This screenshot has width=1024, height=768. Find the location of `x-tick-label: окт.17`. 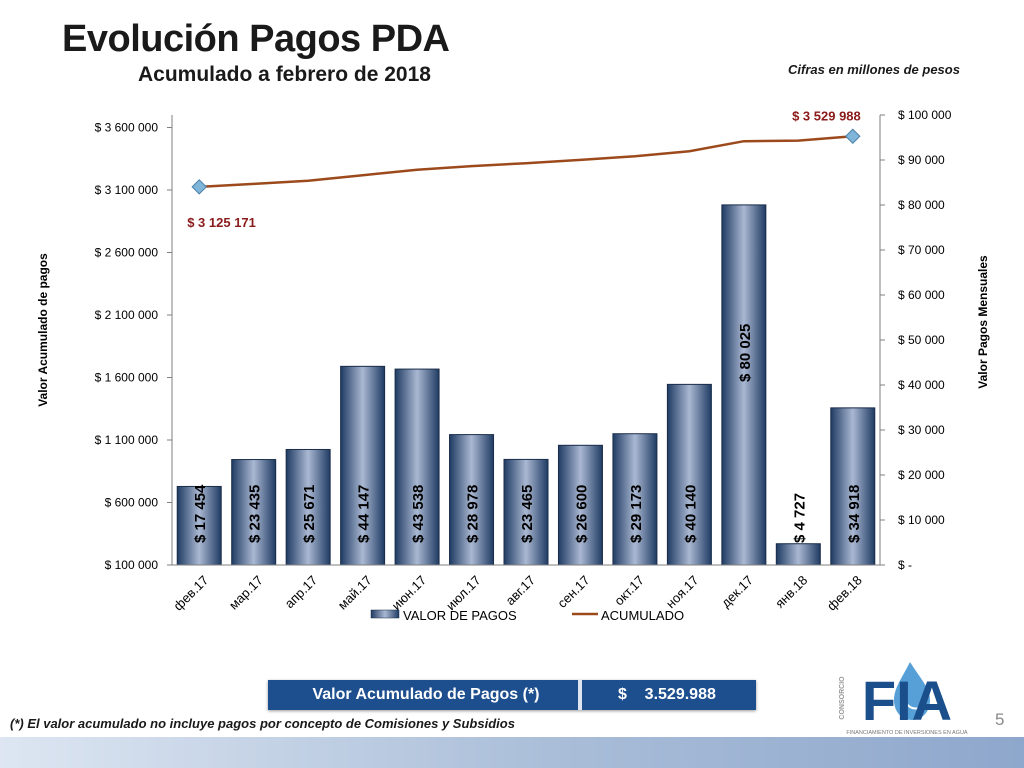

x-tick-label: окт.17 is located at coordinates (629, 591).